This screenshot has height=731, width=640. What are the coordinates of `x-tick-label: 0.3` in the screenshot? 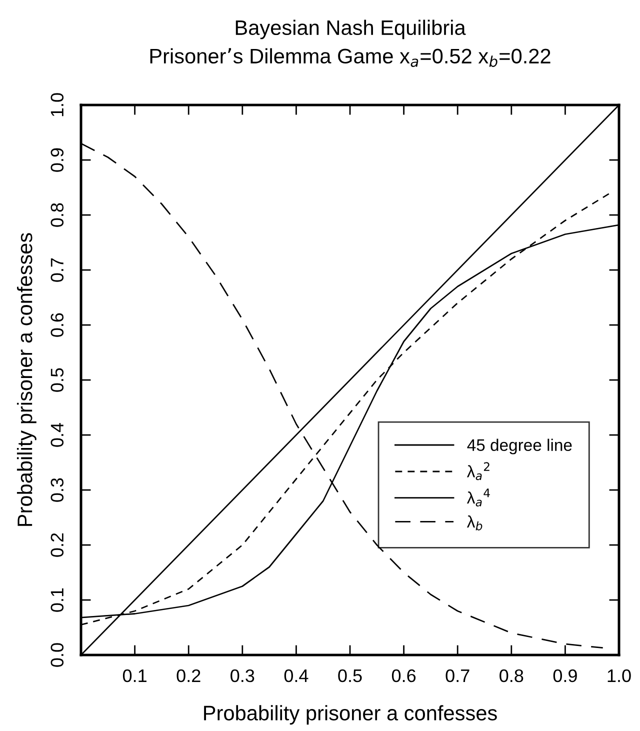 It's located at (242, 675).